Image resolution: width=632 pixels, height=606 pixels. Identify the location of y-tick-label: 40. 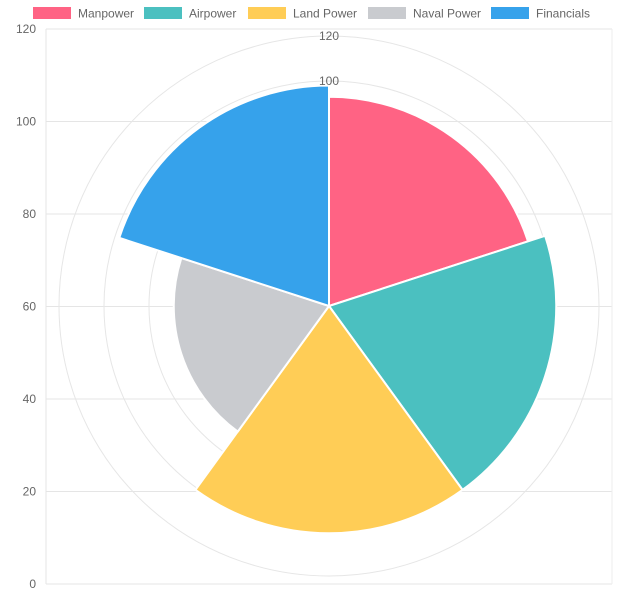
(30, 399).